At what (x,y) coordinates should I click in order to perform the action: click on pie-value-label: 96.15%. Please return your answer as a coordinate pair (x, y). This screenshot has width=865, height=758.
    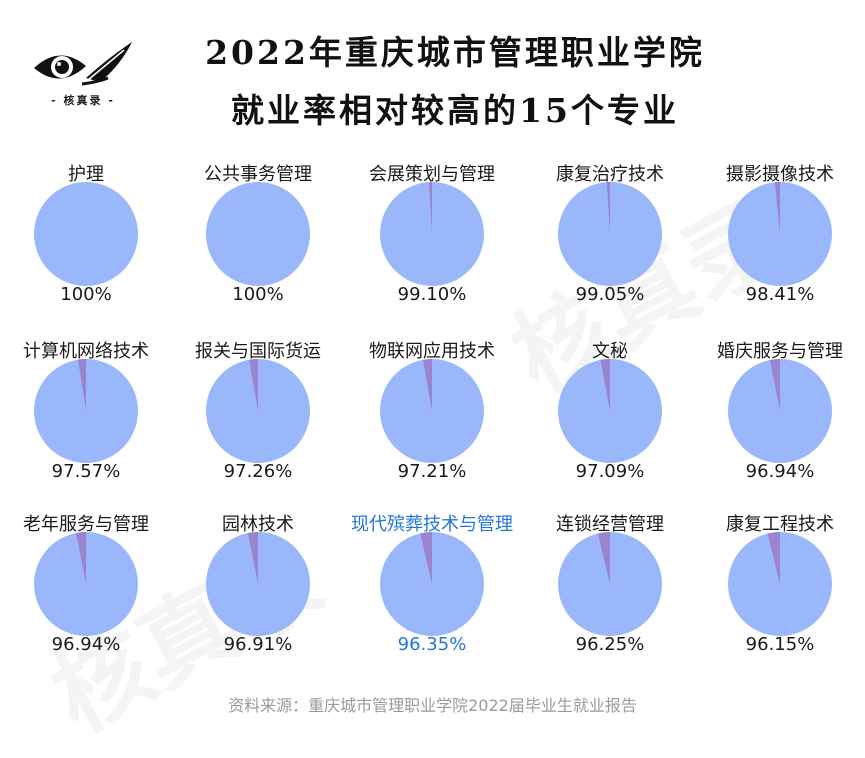
    Looking at the image, I should click on (780, 644).